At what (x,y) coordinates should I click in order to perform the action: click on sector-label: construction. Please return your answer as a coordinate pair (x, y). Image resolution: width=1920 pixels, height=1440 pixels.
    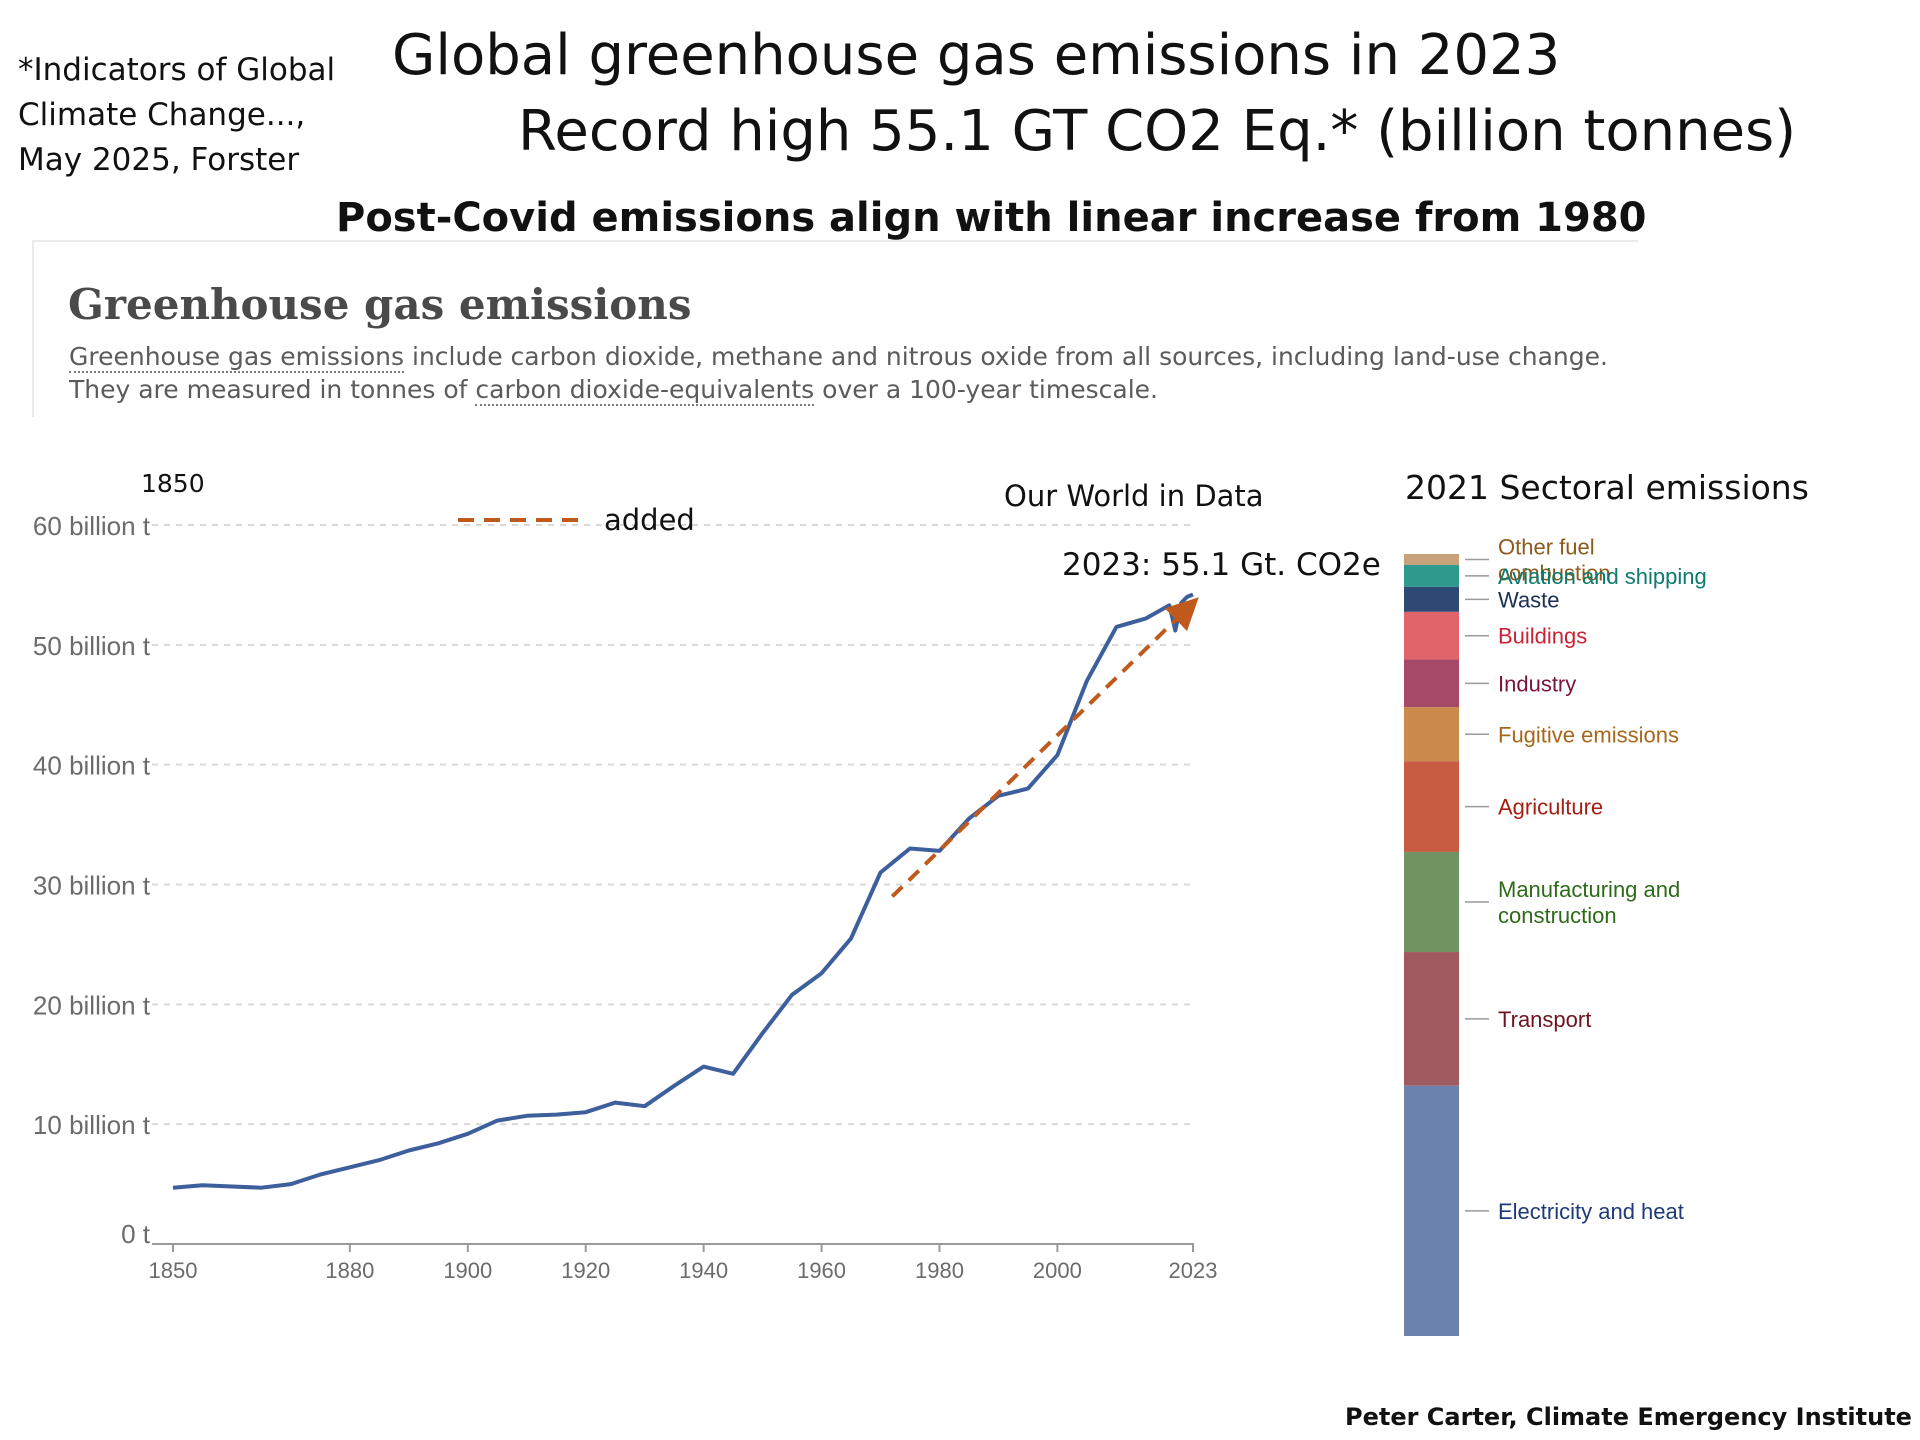
    Looking at the image, I should click on (1557, 915).